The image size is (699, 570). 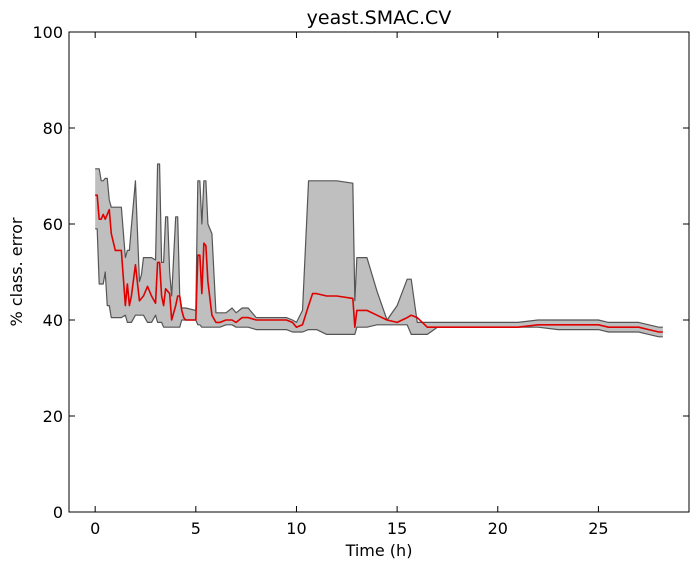 What do you see at coordinates (53, 224) in the screenshot?
I see `y-tick-label: 60` at bounding box center [53, 224].